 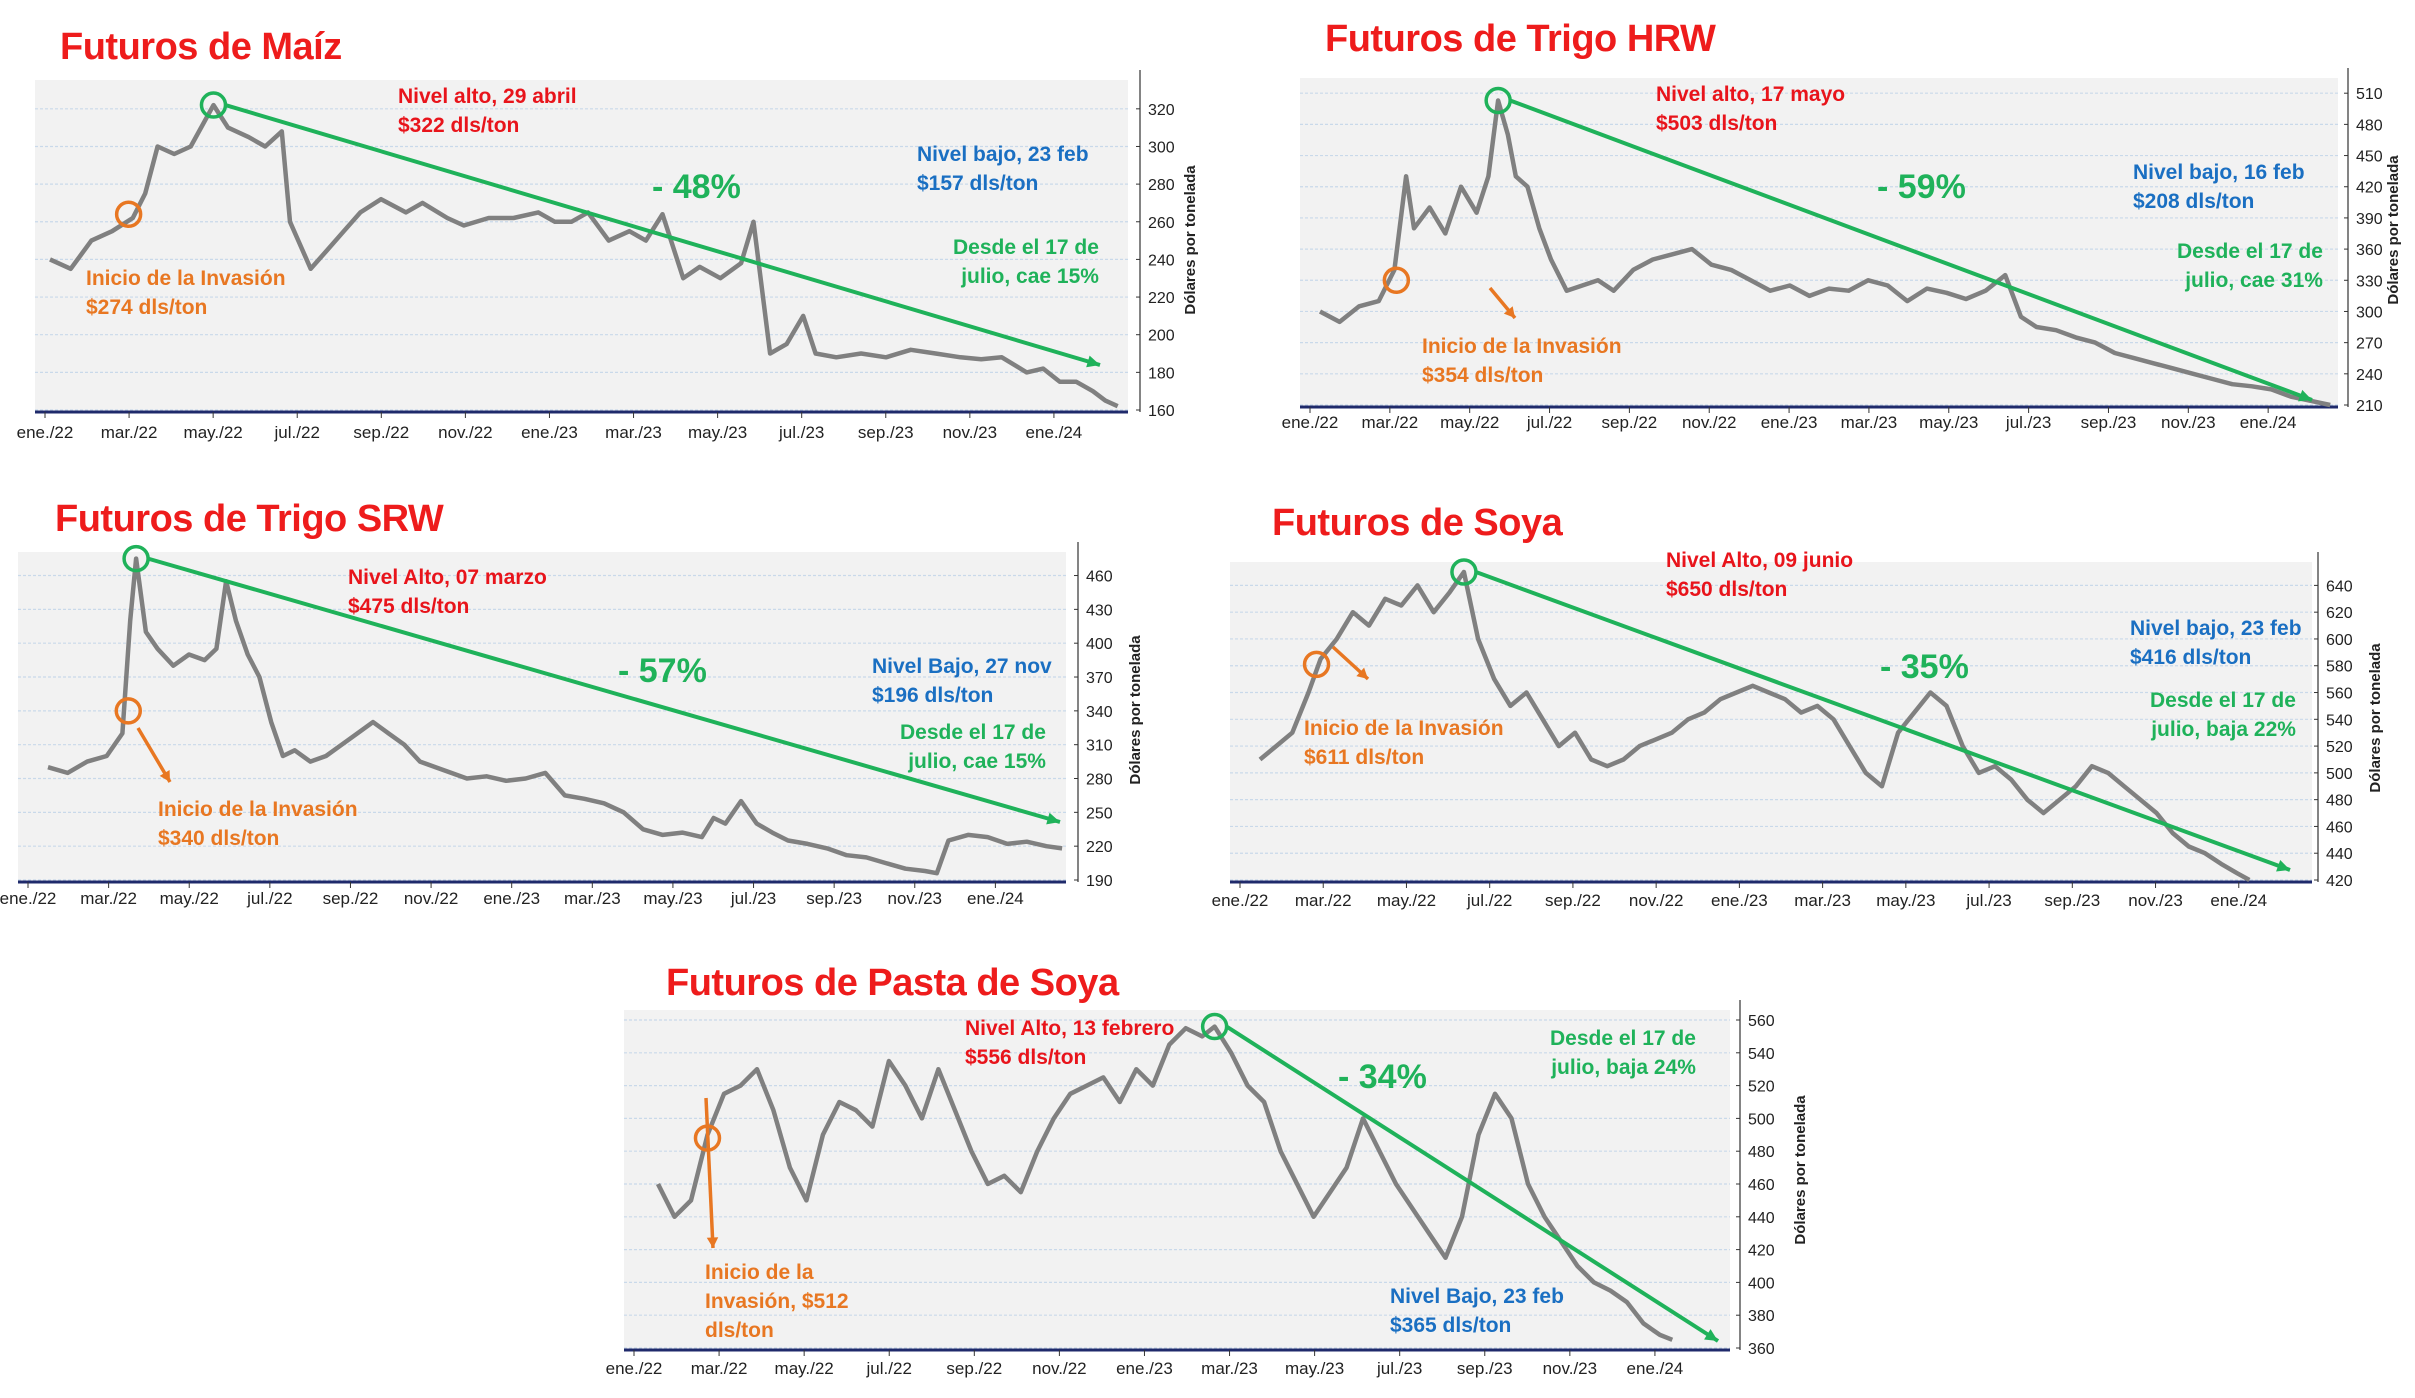 I want to click on y-tick-label: 510, so click(x=2369, y=94).